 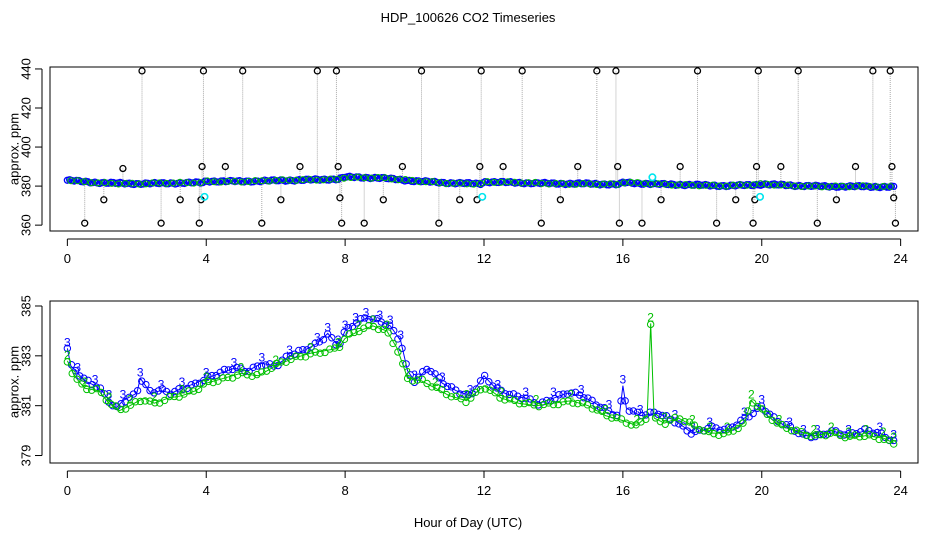 I want to click on figure-title: HDP_100626 CO2 Timeseries, so click(x=468, y=17).